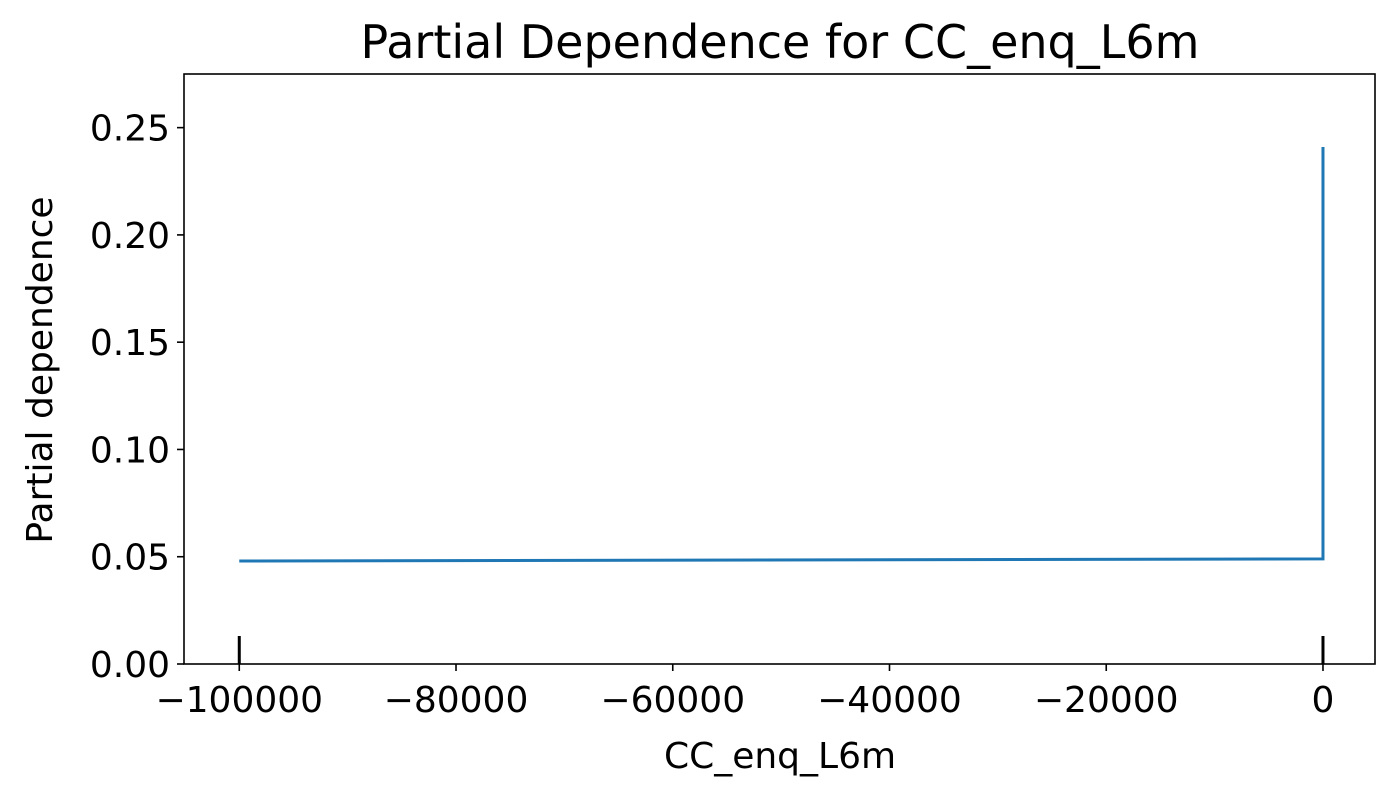 The width and height of the screenshot is (1395, 798). What do you see at coordinates (130, 129) in the screenshot?
I see `y-tick-label: 0.25` at bounding box center [130, 129].